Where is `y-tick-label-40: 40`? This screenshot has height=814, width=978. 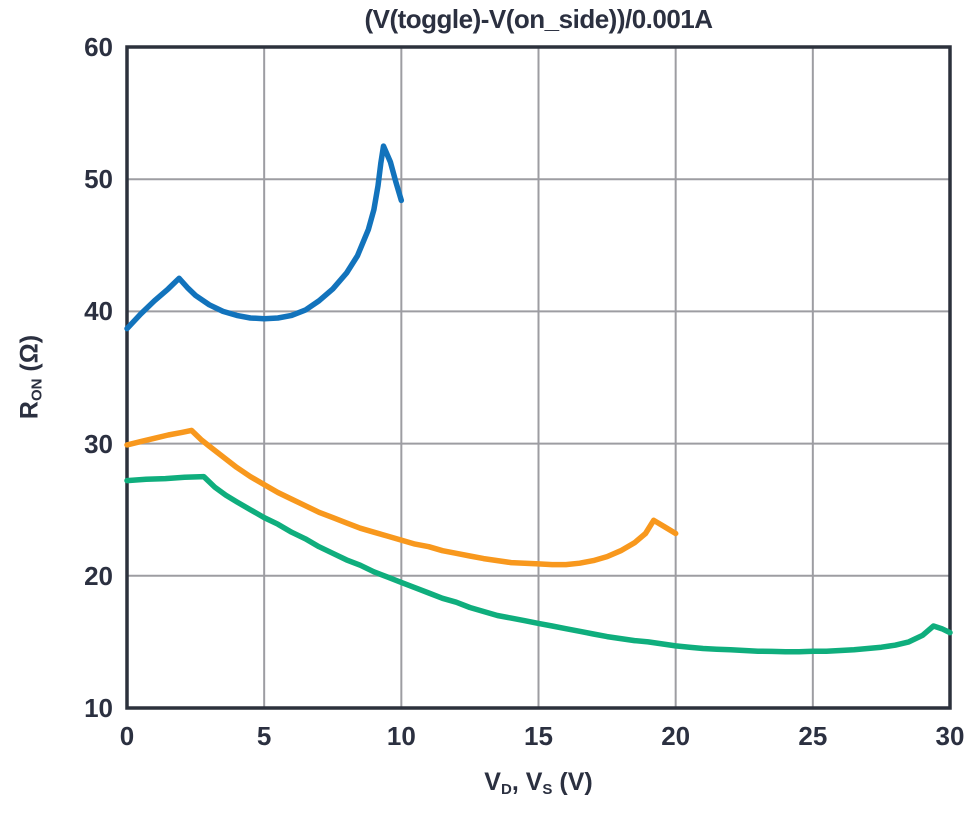 y-tick-label-40: 40 is located at coordinates (98, 311).